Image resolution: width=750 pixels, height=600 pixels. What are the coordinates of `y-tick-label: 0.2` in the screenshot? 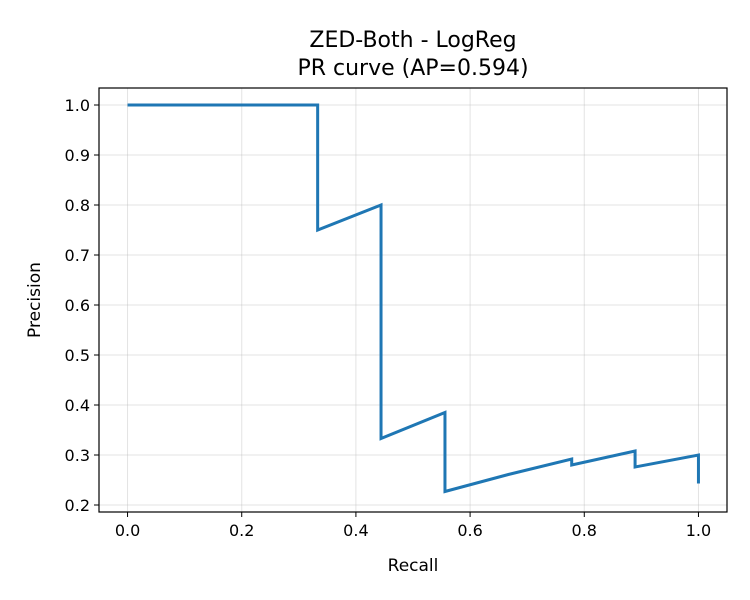 It's located at (77, 505).